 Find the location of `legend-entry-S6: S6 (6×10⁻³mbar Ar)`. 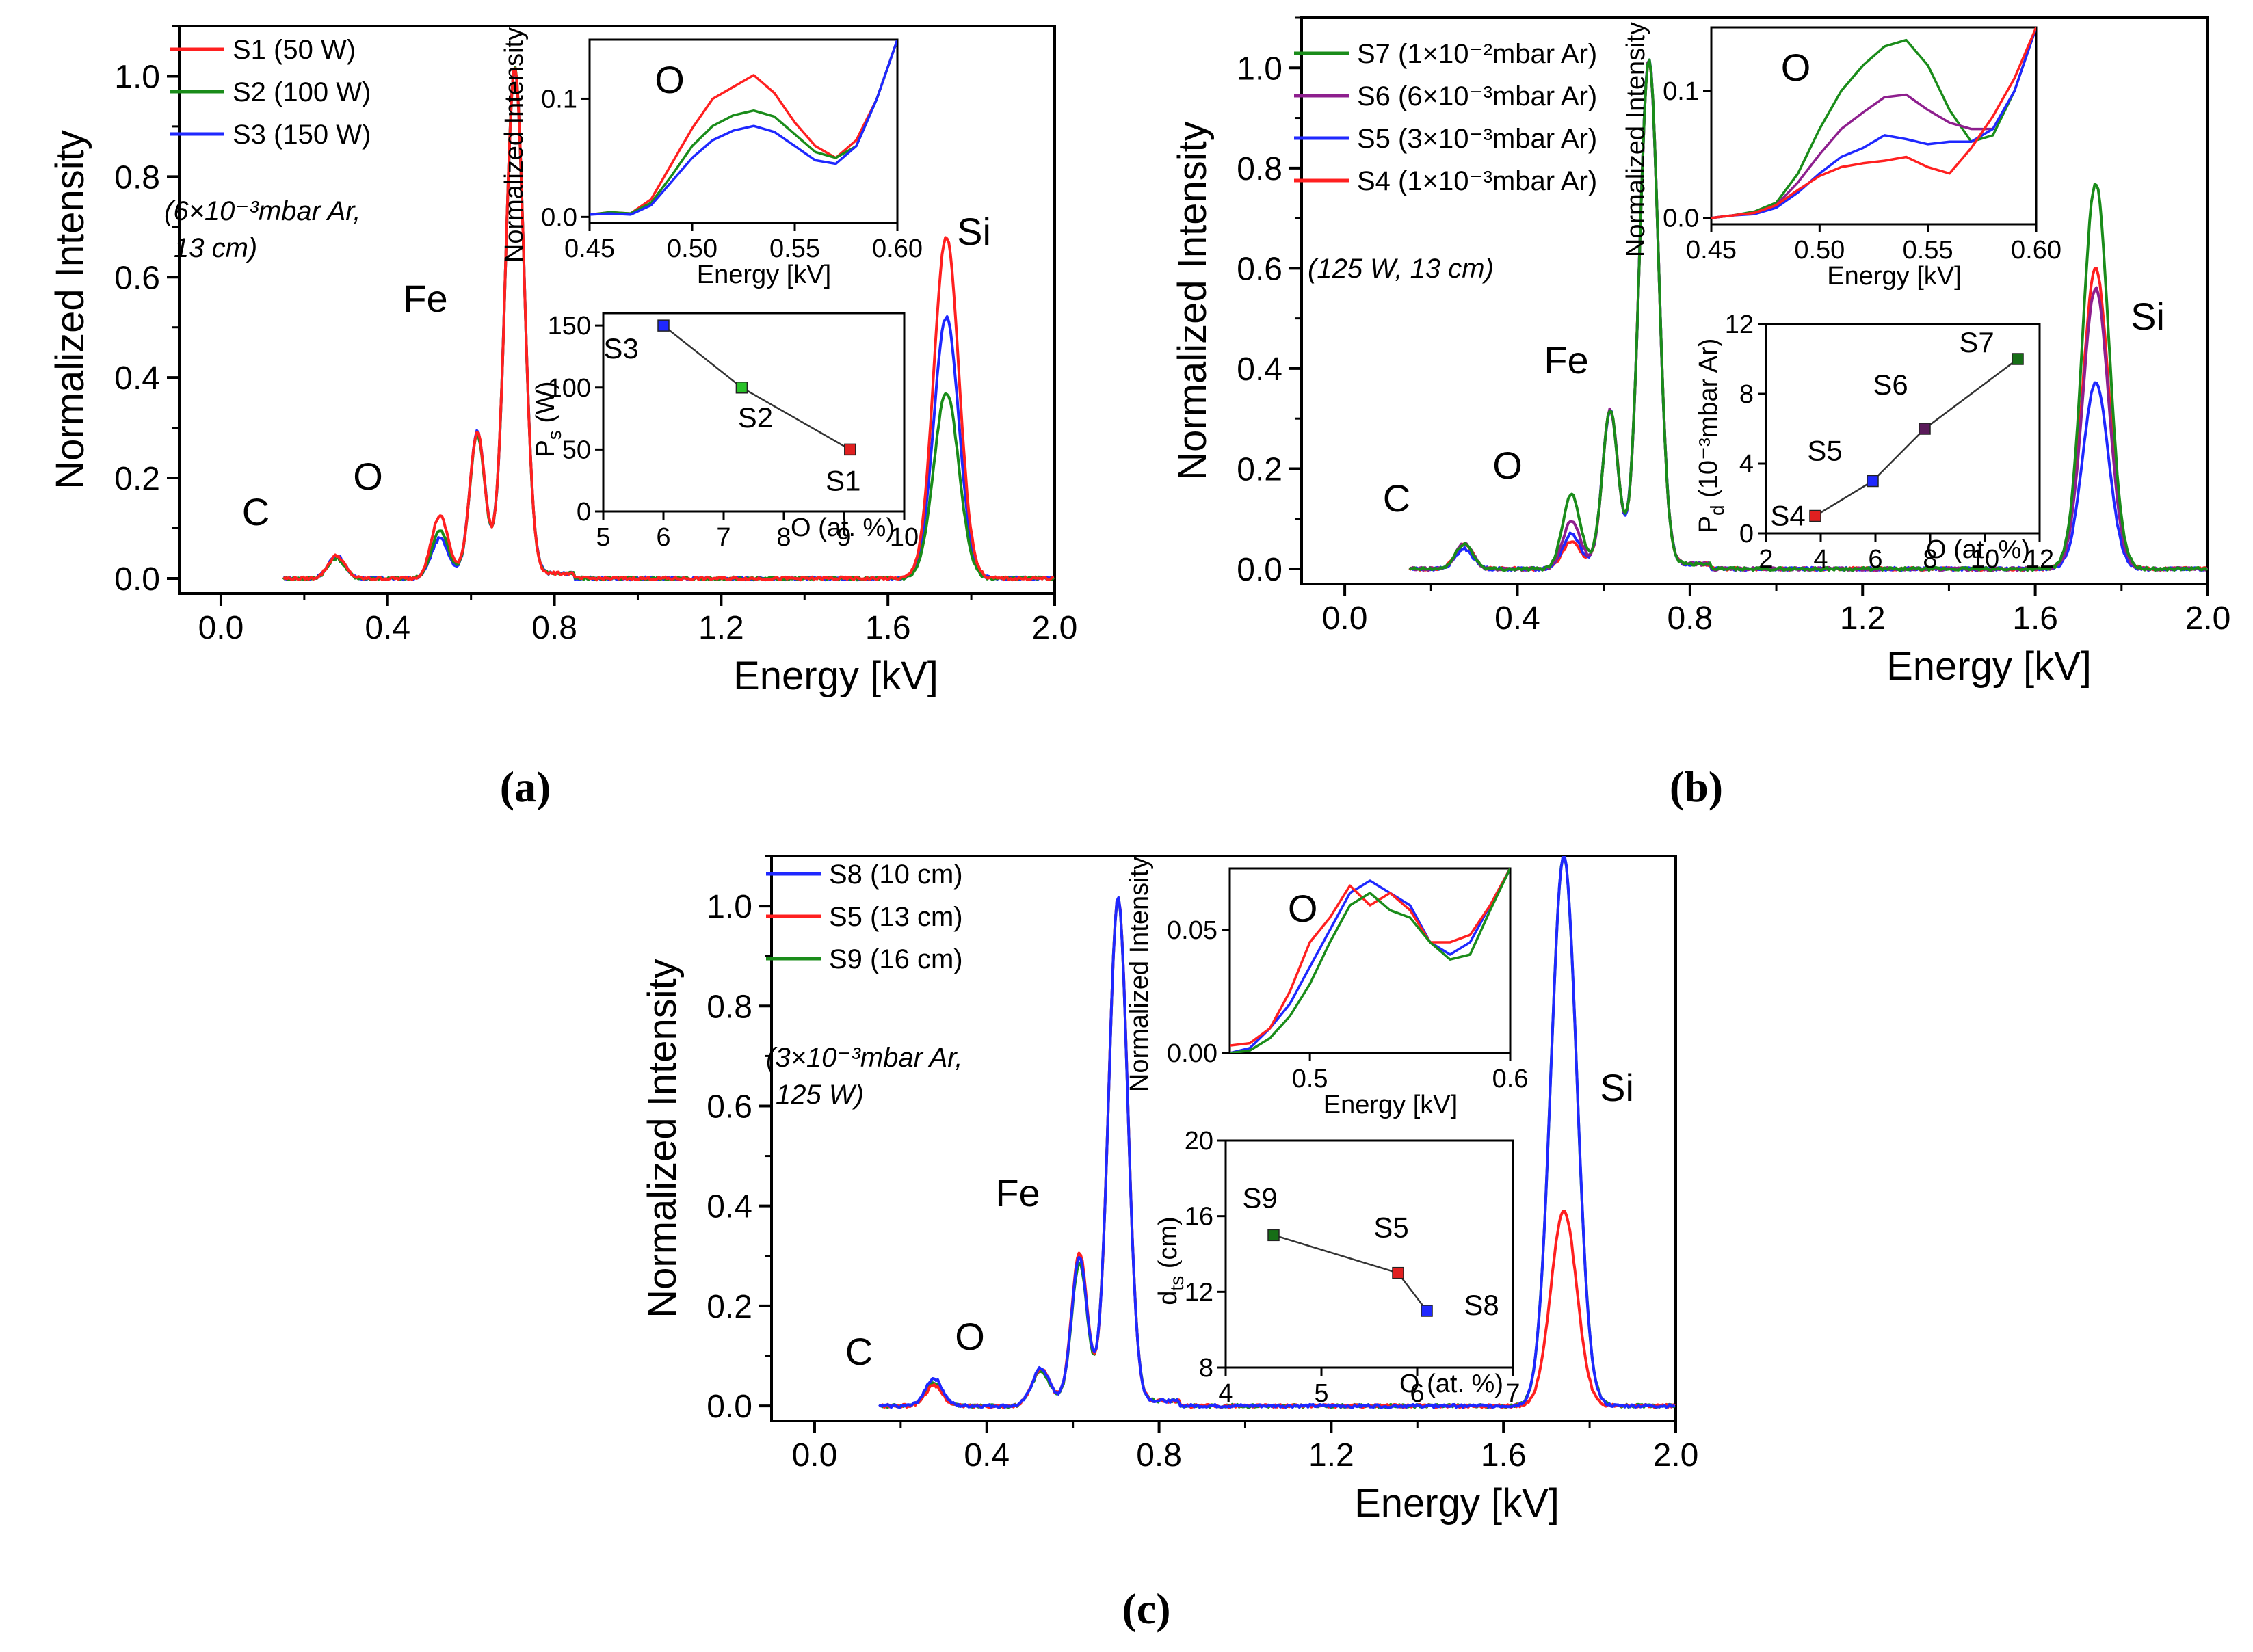

legend-entry-S6: S6 (6×10⁻³mbar Ar) is located at coordinates (1477, 96).